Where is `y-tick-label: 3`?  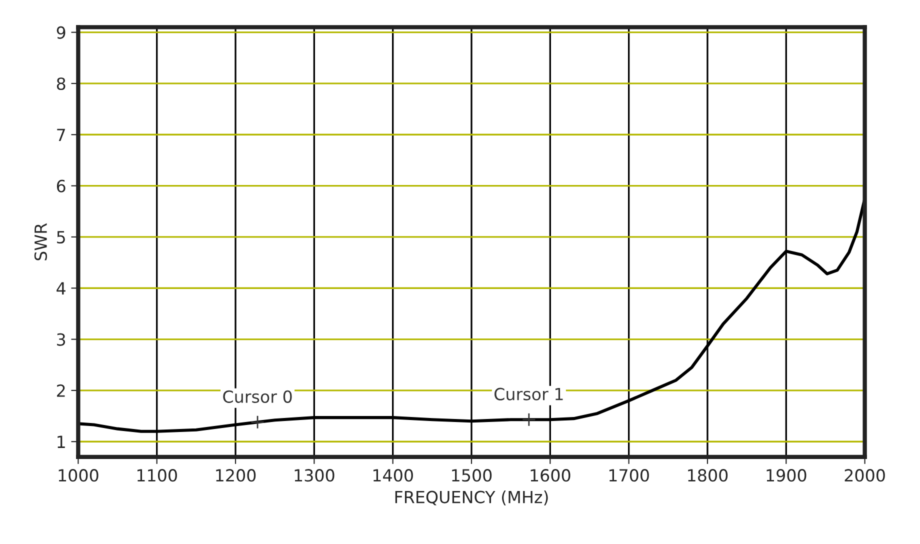 y-tick-label: 3 is located at coordinates (61, 339).